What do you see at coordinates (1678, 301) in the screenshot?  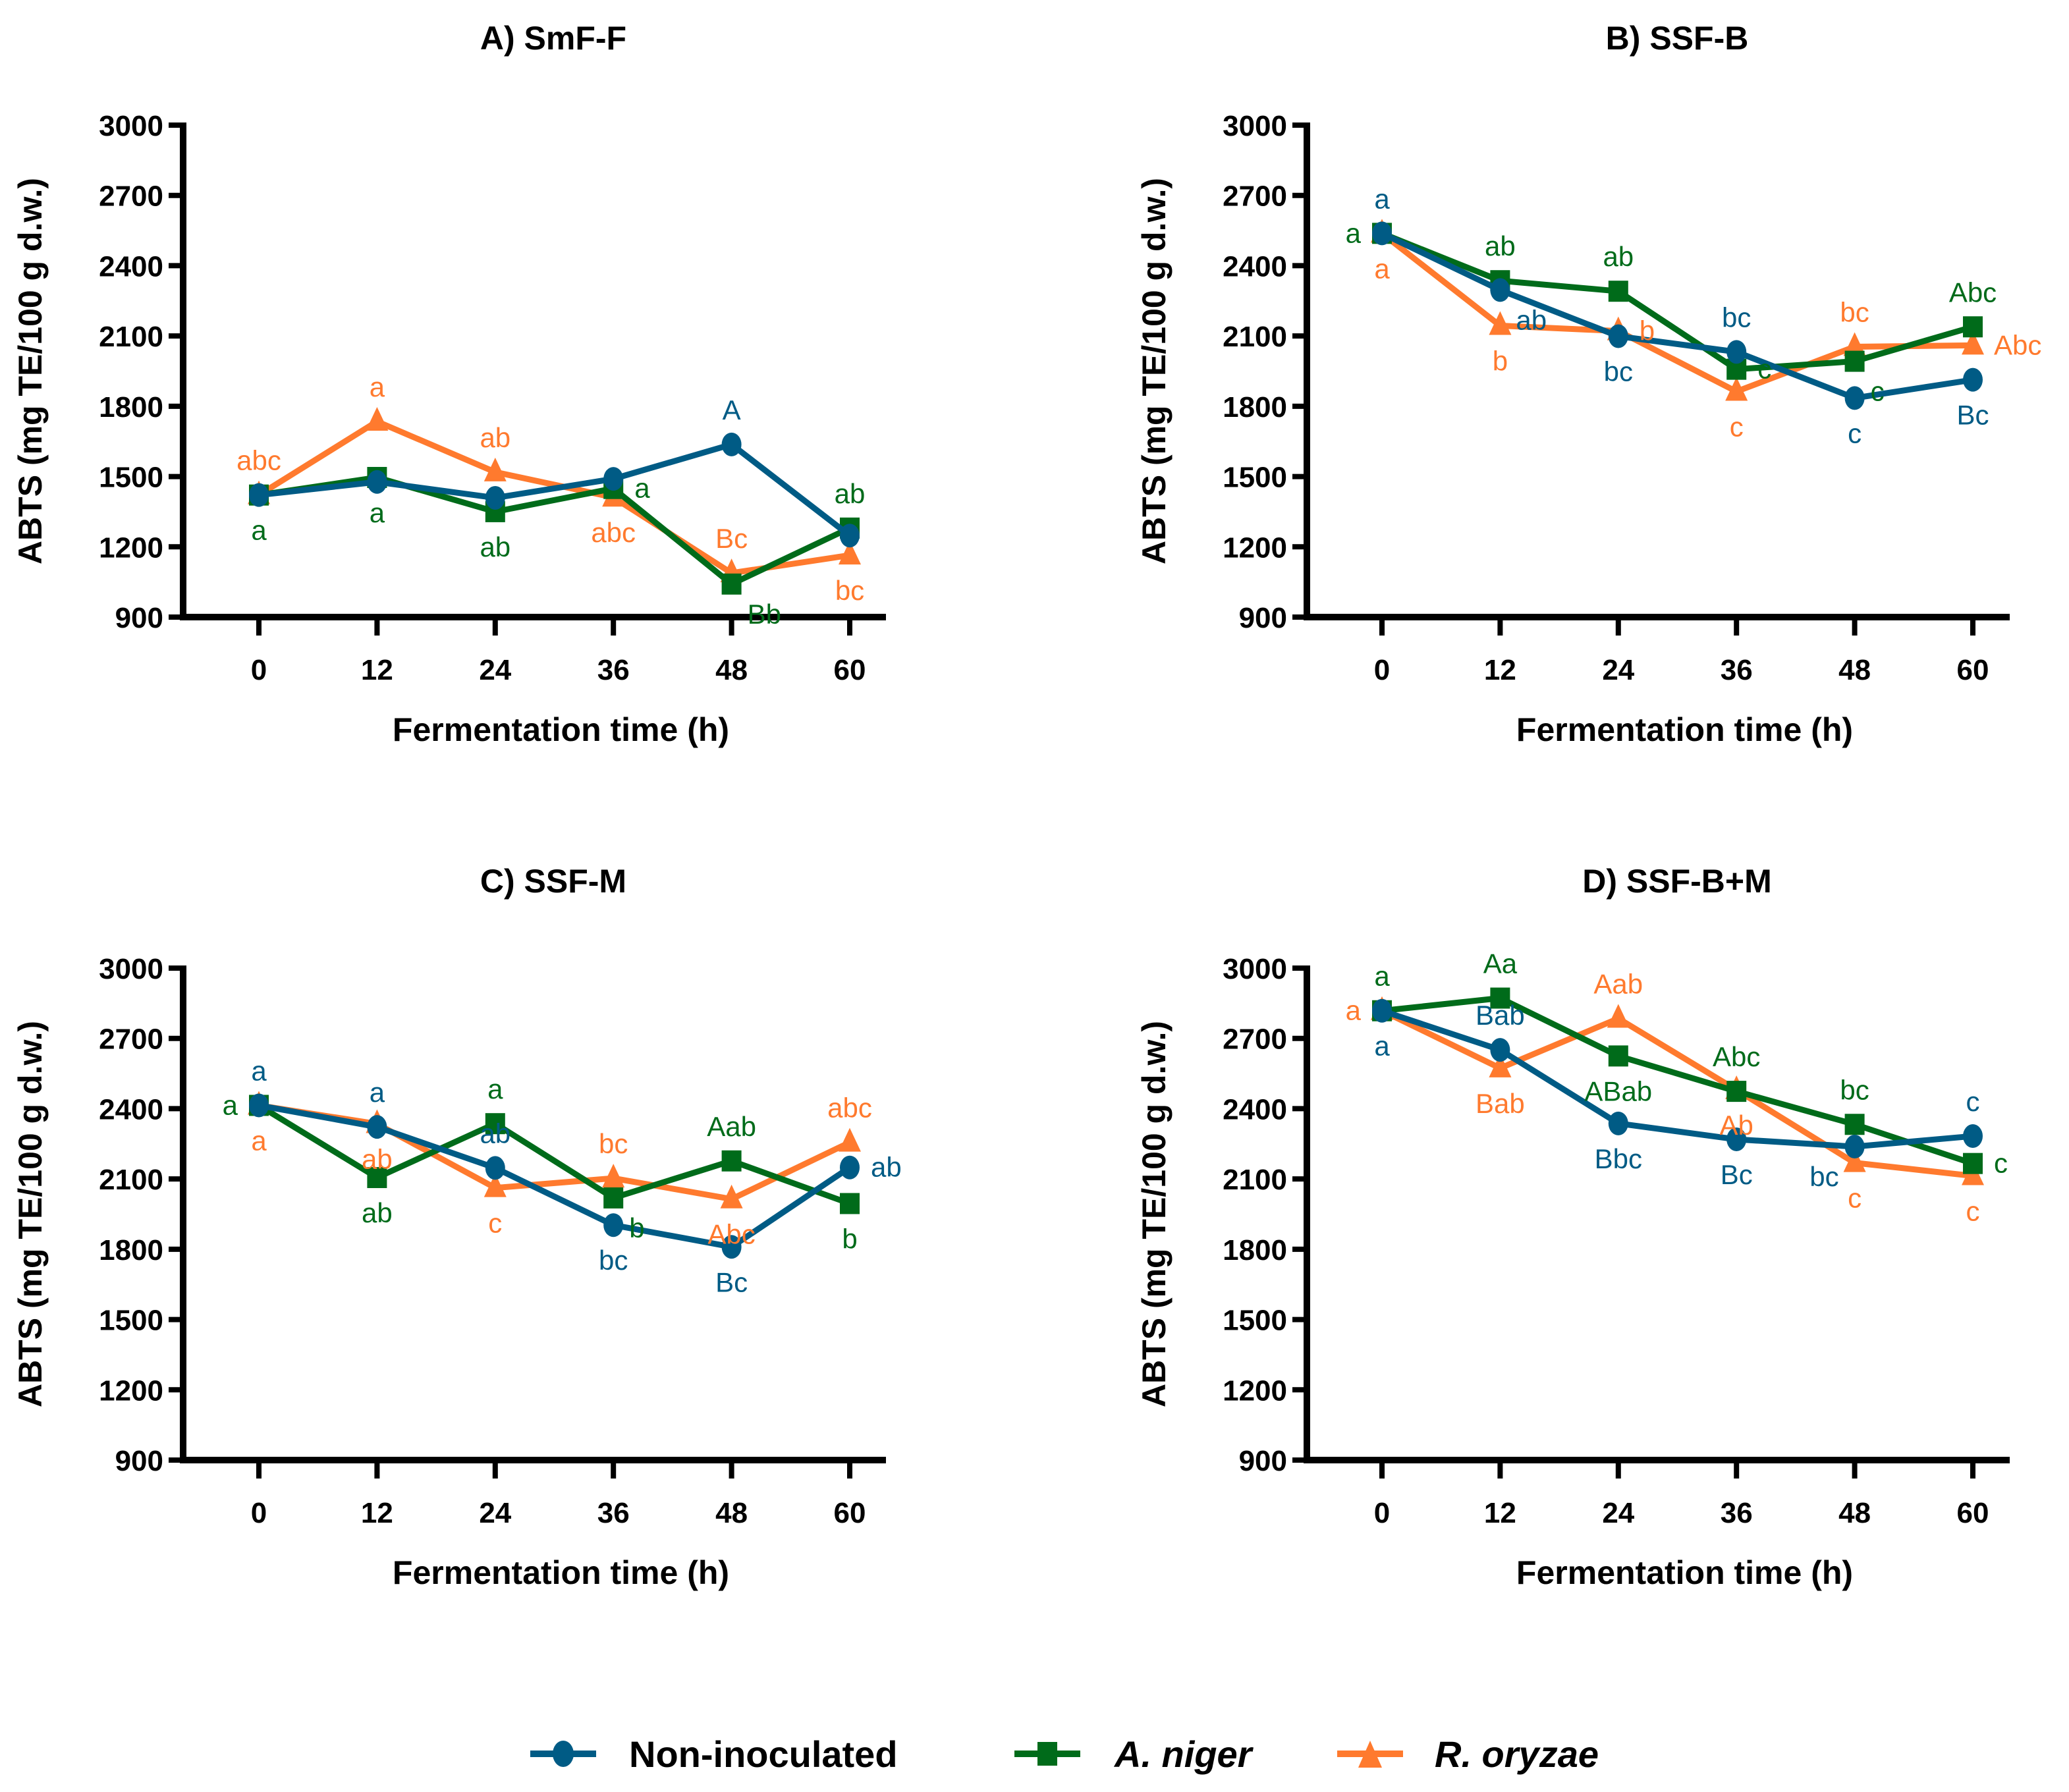 I see `series-a-niger` at bounding box center [1678, 301].